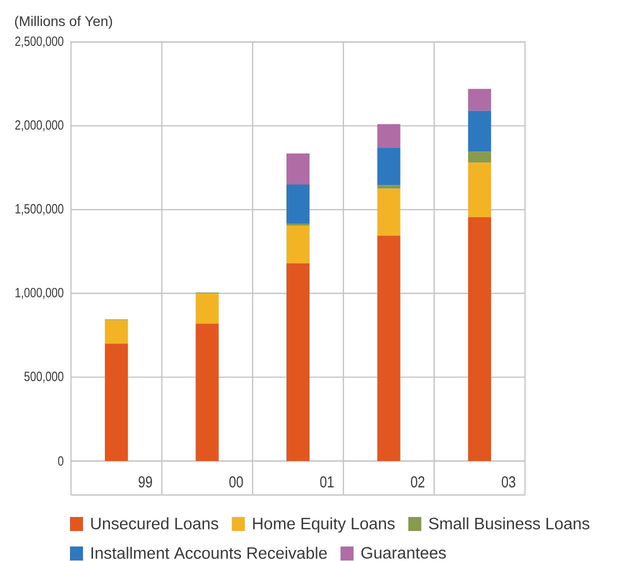 This screenshot has width=617, height=561. Describe the element at coordinates (154, 523) in the screenshot. I see `legend-label: Unsecured Loans` at that location.